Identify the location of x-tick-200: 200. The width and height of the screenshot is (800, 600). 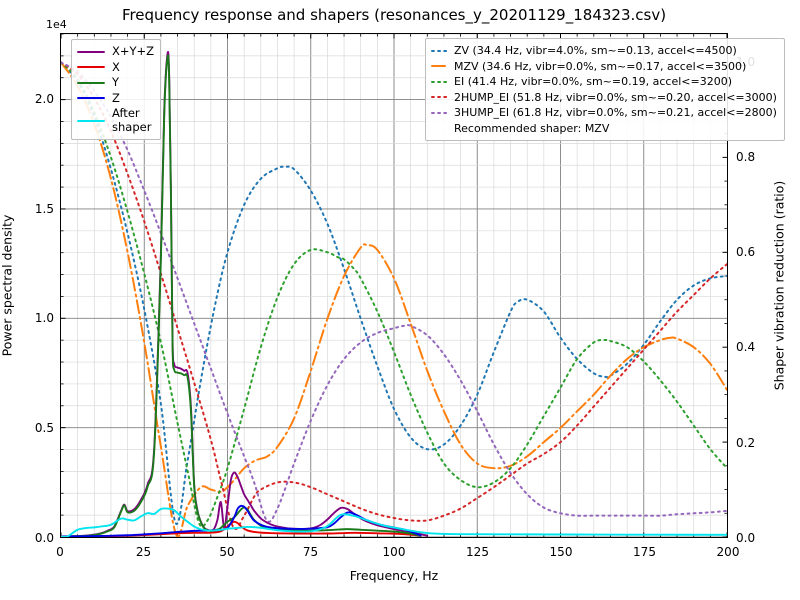
(728, 552).